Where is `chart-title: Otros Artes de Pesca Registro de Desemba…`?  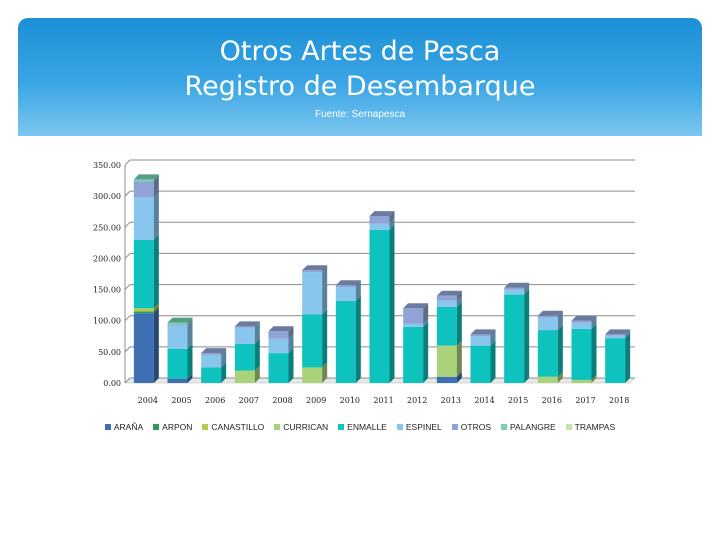
chart-title: Otros Artes de Pesca Registro de Desemba… is located at coordinates (360, 69).